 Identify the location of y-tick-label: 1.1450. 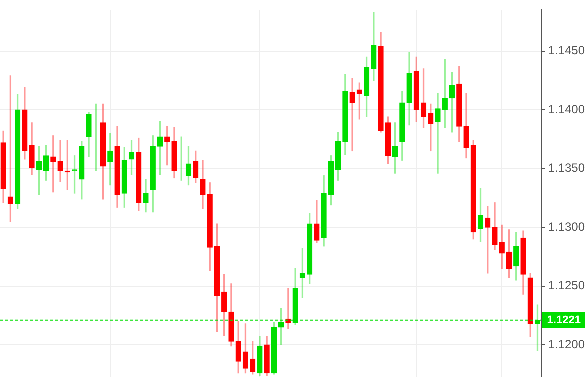
(567, 51).